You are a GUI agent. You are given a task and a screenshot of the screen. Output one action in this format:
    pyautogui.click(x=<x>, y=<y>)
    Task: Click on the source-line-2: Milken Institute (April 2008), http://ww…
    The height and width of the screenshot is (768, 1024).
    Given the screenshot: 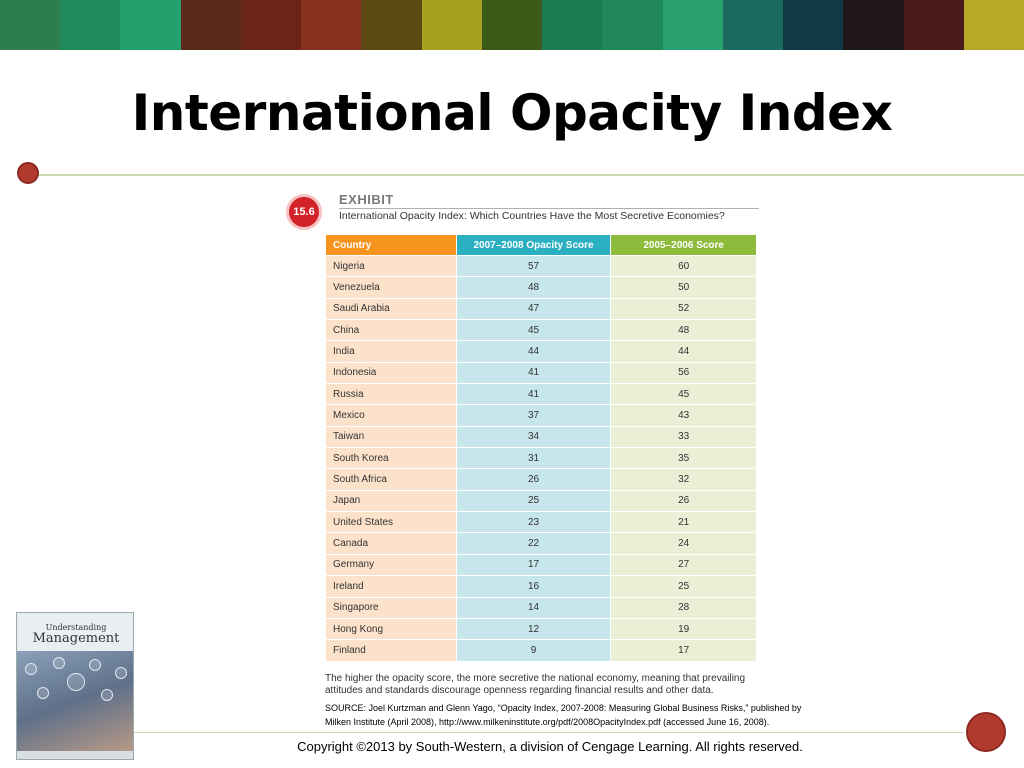 What is the action you would take?
    pyautogui.click(x=547, y=722)
    